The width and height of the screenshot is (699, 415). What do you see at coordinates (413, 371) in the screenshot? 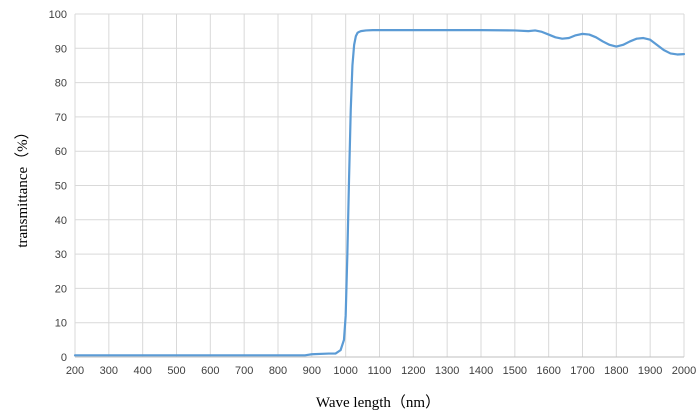
I see `x-tick-label: 1200` at bounding box center [413, 371].